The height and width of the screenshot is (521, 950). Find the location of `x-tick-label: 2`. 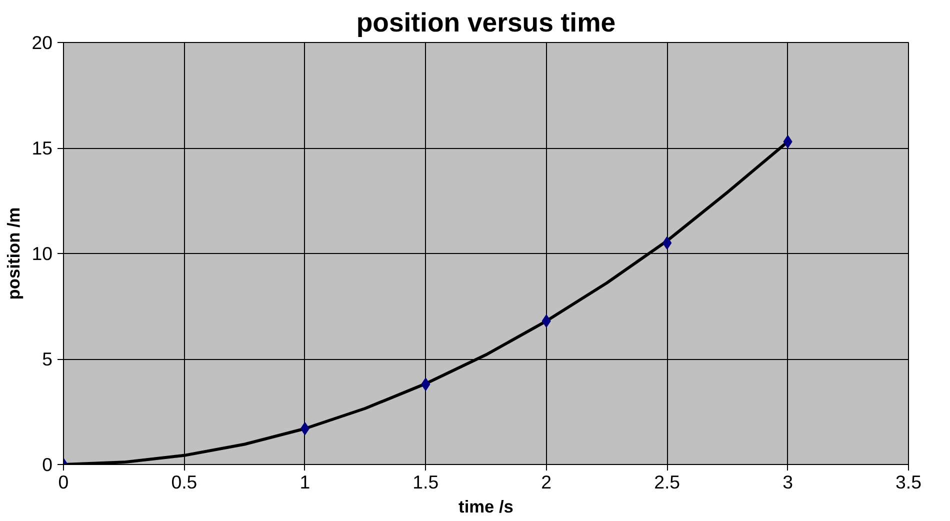

x-tick-label: 2 is located at coordinates (546, 482).